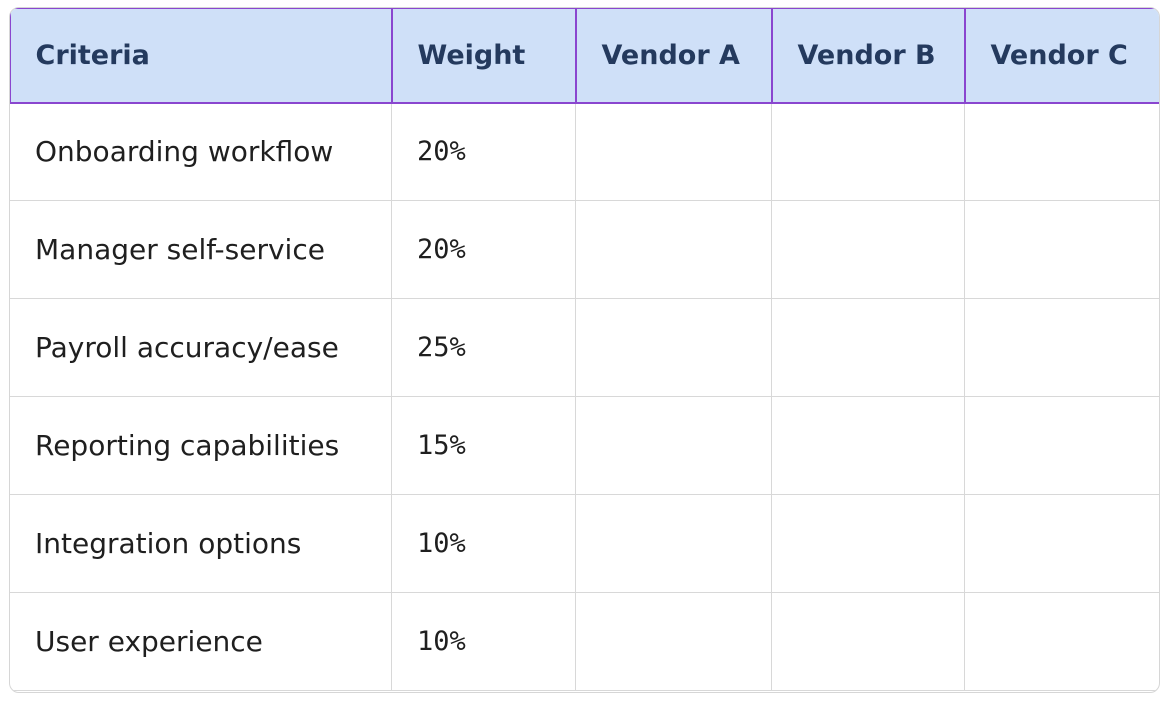 The image size is (1170, 703). Describe the element at coordinates (201, 445) in the screenshot. I see `criteria-cell: Reporting capabilities` at that location.